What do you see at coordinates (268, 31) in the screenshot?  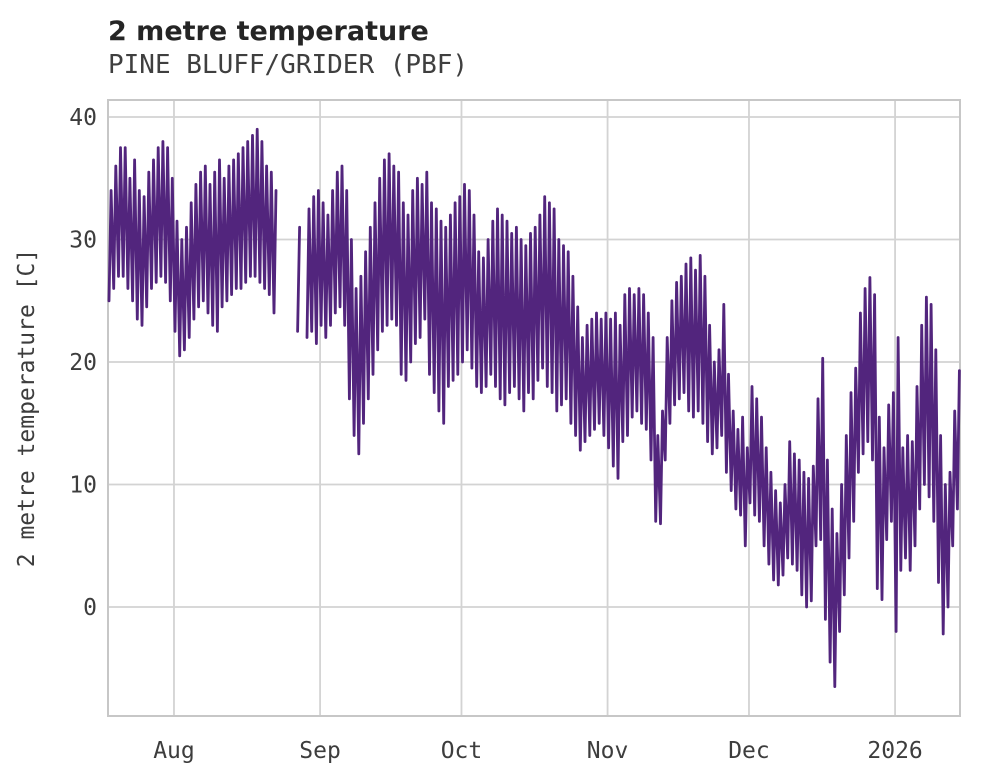 I see `chart-title: 2 metre temperature` at bounding box center [268, 31].